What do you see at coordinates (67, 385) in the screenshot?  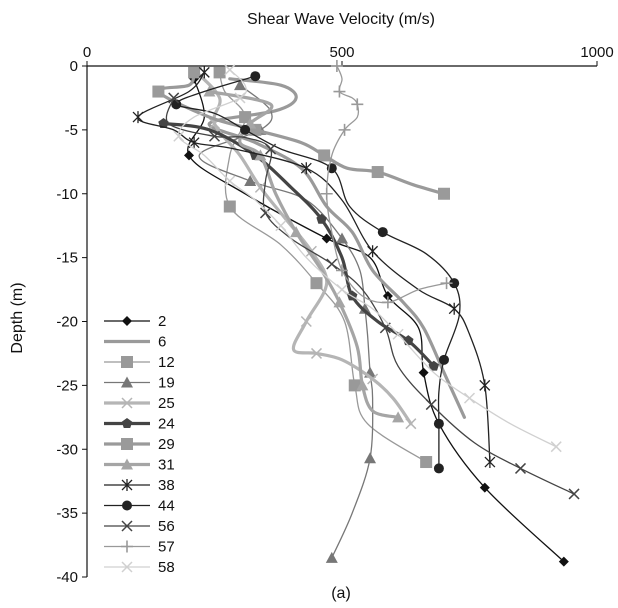 I see `y-tick-label: -25` at bounding box center [67, 385].